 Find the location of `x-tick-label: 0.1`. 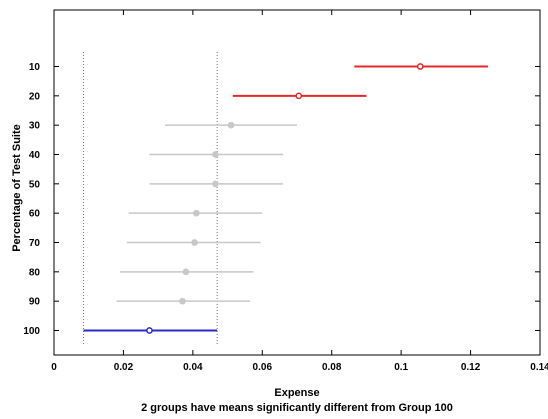

x-tick-label: 0.1 is located at coordinates (401, 367).